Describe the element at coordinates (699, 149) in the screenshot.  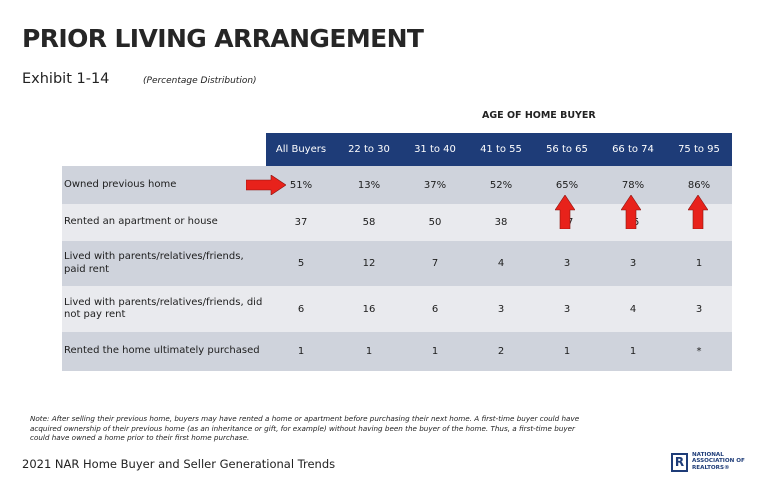
I see `column-header: 75 to 95` at that location.